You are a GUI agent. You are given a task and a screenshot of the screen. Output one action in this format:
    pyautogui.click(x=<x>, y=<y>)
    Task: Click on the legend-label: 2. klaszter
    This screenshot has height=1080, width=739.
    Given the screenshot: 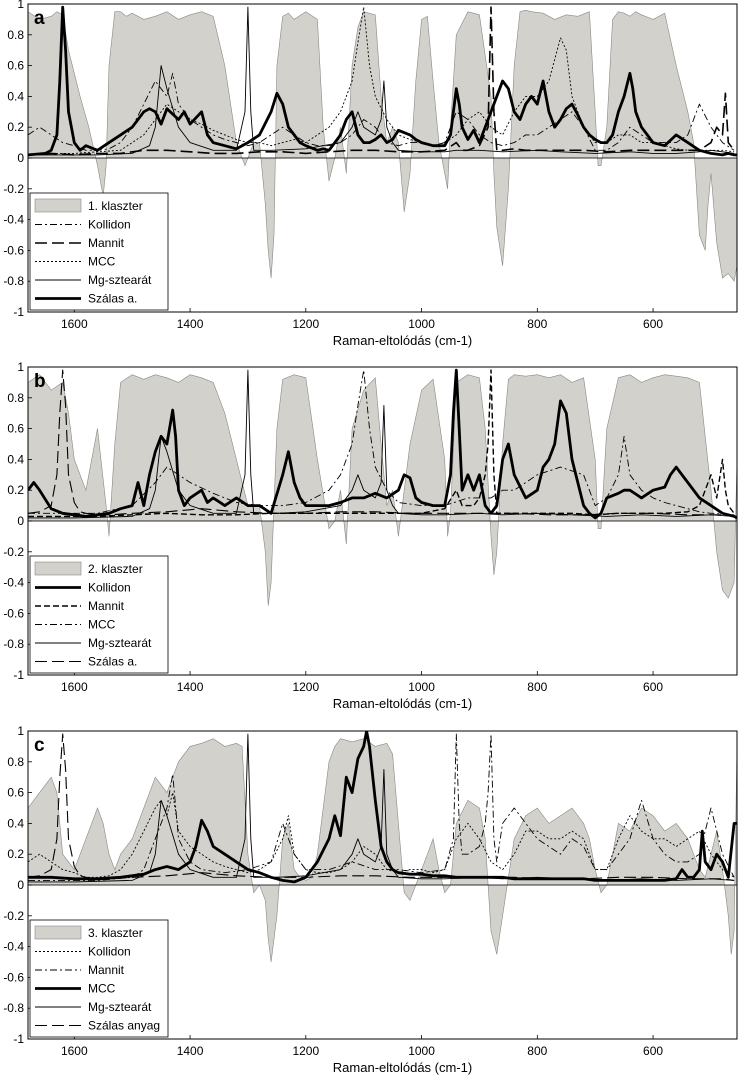 What is the action you would take?
    pyautogui.click(x=115, y=569)
    